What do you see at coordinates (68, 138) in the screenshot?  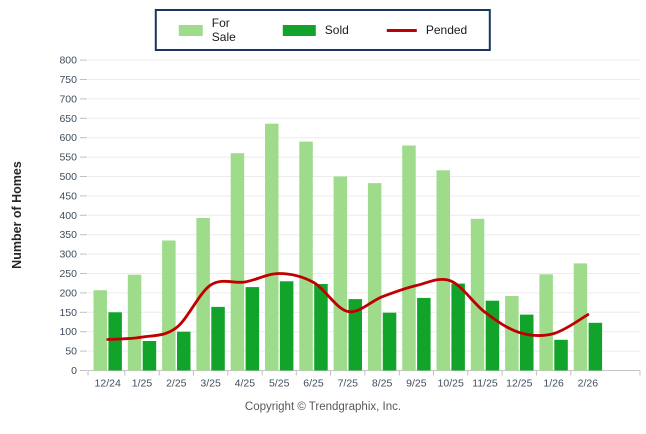 I see `y-axis-label-600: 600` at bounding box center [68, 138].